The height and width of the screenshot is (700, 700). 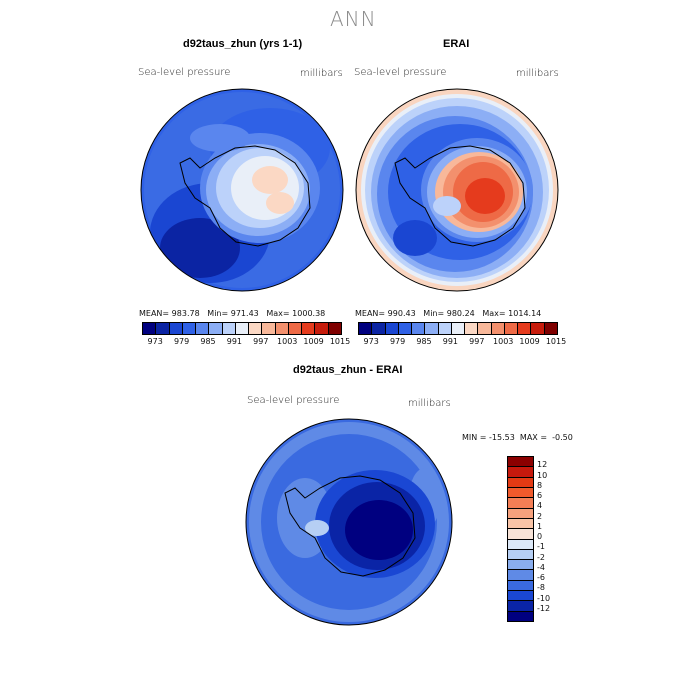 I want to click on diff-colorbar-label: -10, so click(x=544, y=598).